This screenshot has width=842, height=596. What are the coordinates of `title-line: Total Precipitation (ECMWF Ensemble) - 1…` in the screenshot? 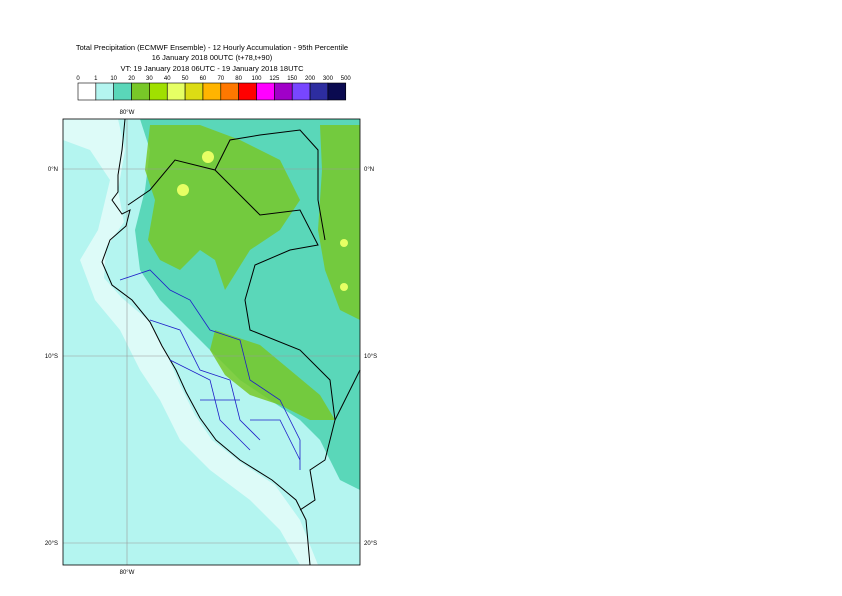 It's located at (212, 47).